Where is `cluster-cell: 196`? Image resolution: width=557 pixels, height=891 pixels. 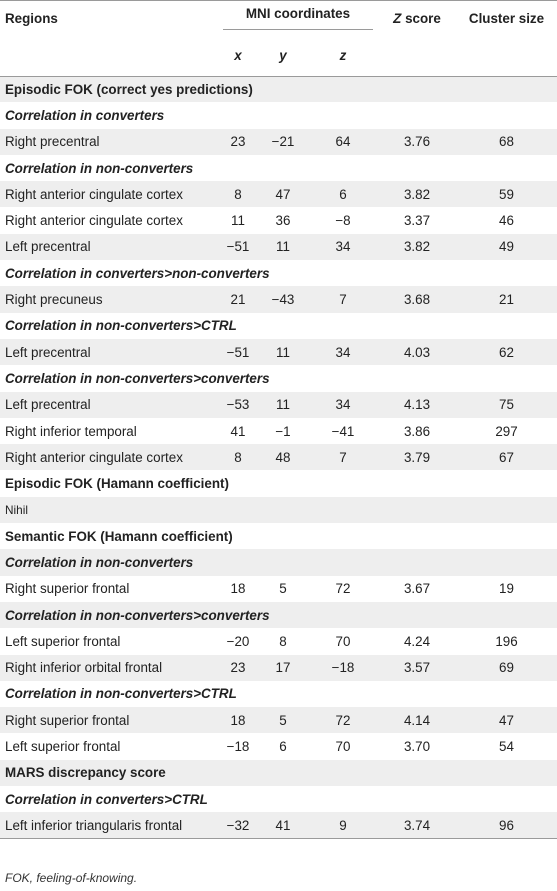
cluster-cell: 196 is located at coordinates (506, 641).